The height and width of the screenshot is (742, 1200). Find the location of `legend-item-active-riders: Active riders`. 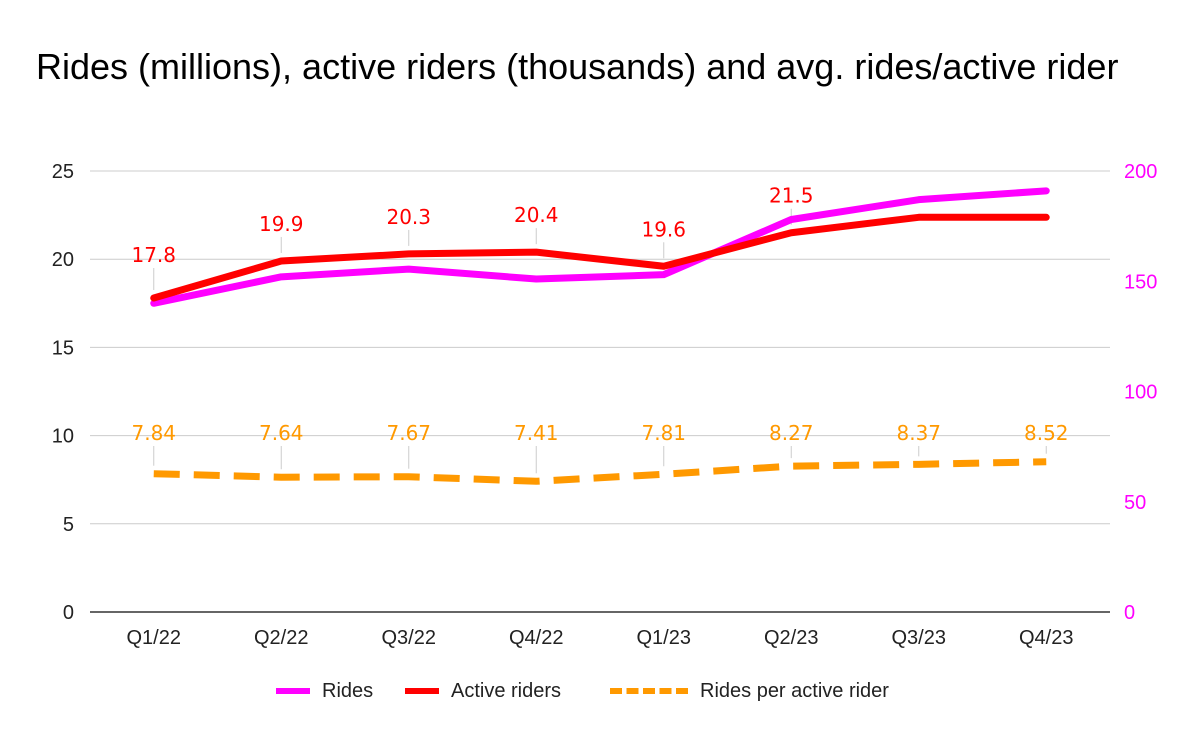

legend-item-active-riders: Active riders is located at coordinates (483, 691).